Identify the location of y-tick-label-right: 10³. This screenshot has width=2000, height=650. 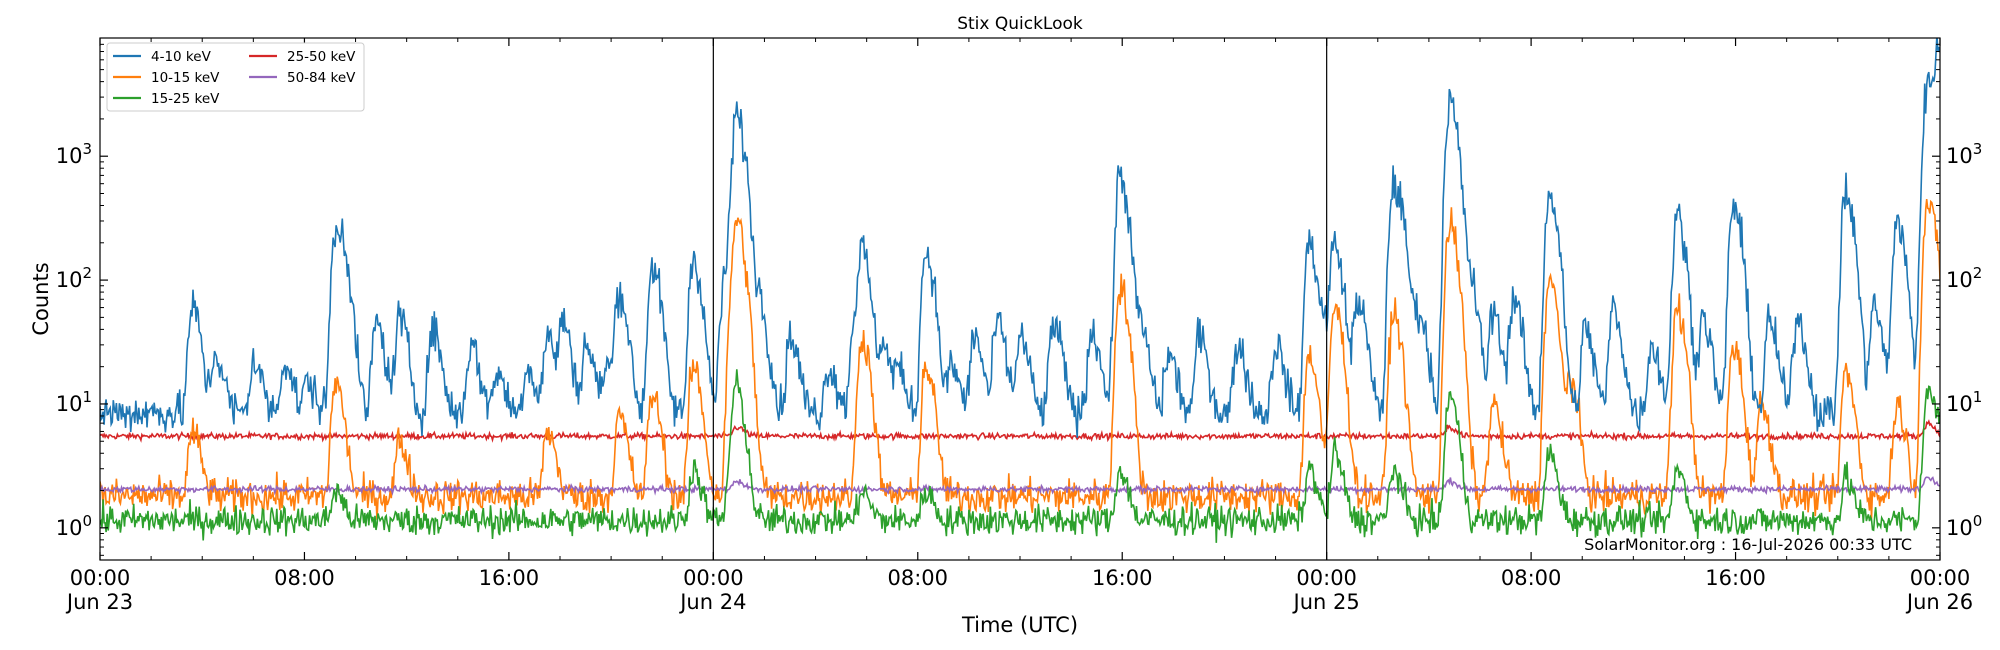
(1964, 154).